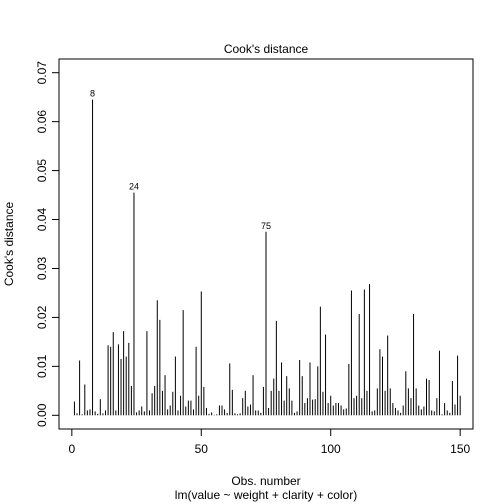 The height and width of the screenshot is (504, 504). What do you see at coordinates (42, 317) in the screenshot?
I see `y-tick-label-2: 0.02` at bounding box center [42, 317].